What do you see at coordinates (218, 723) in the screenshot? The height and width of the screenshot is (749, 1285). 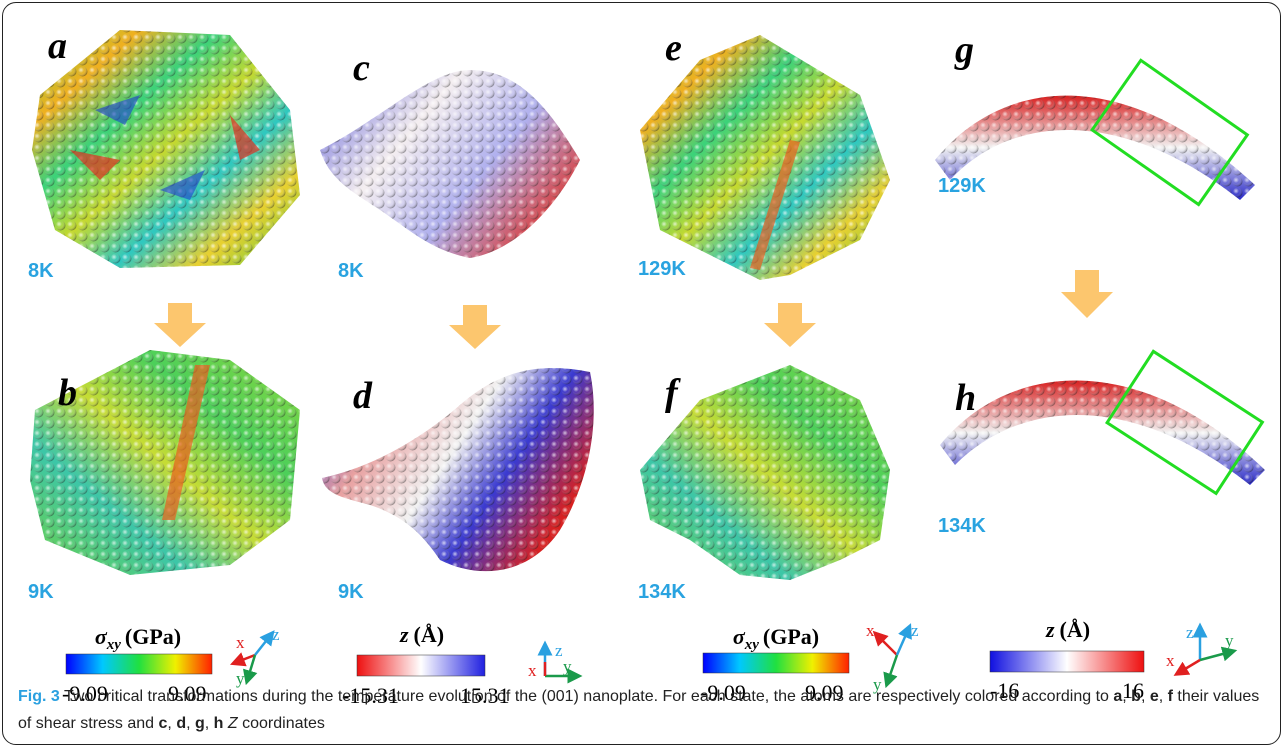 I see `caption-text: h` at bounding box center [218, 723].